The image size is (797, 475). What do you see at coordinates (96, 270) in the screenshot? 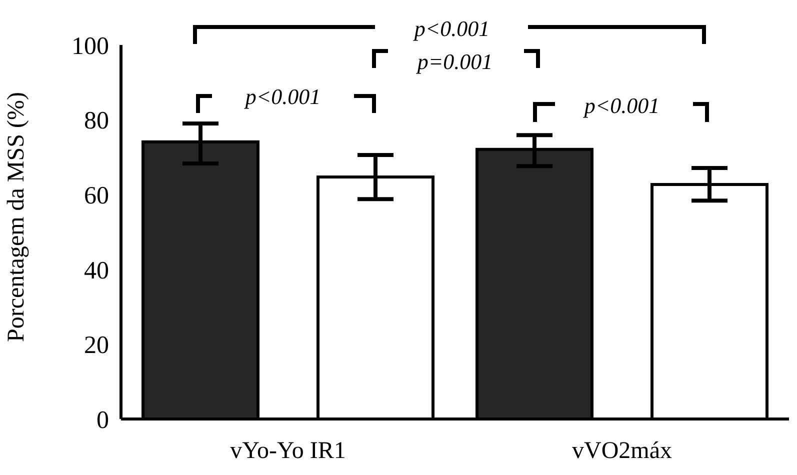
I see `y-tick-label: 40` at bounding box center [96, 270].